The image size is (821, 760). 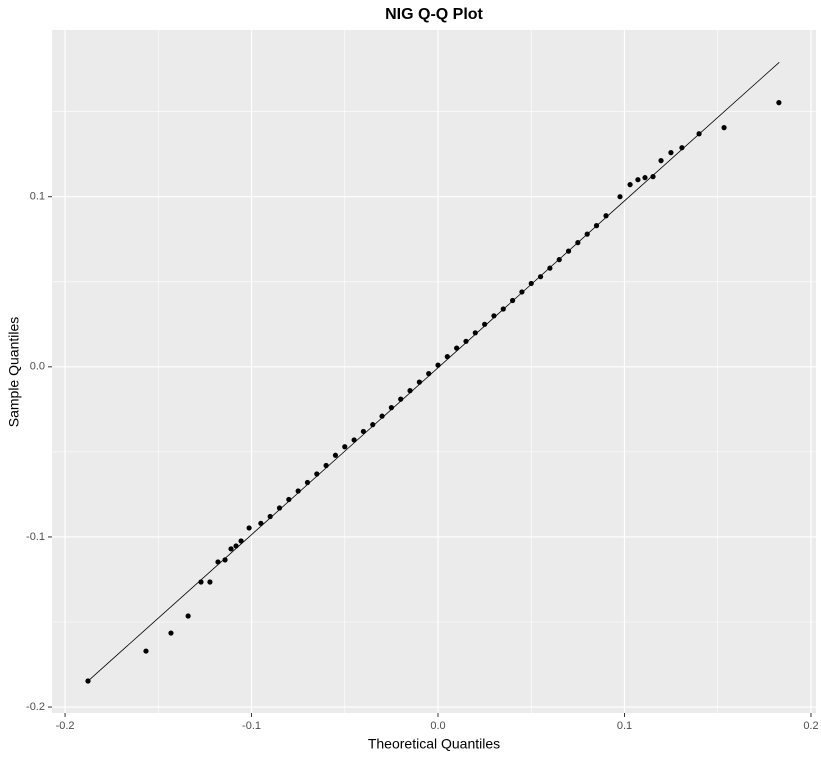 I want to click on x-tick-label: 0.0, so click(x=437, y=726).